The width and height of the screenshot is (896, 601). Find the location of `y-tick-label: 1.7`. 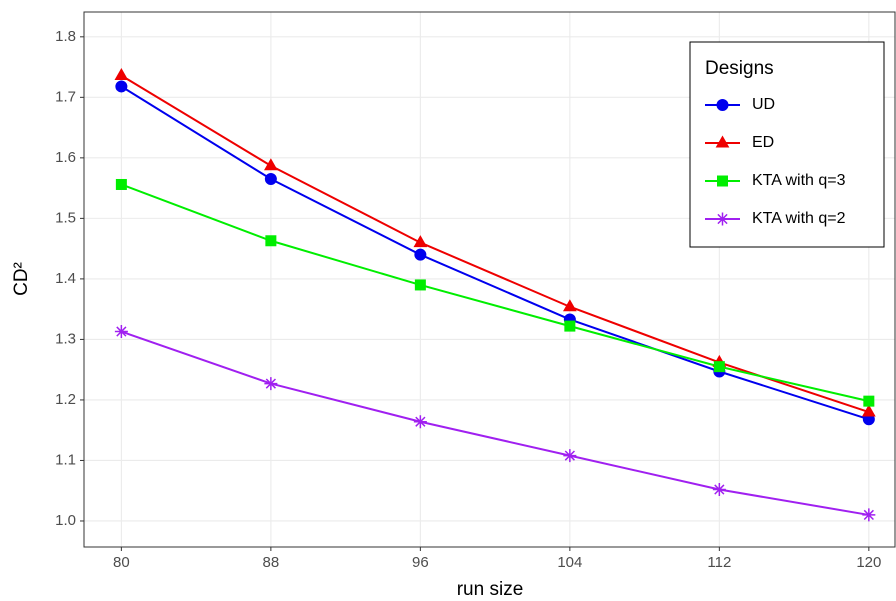

y-tick-label: 1.7 is located at coordinates (65, 96).